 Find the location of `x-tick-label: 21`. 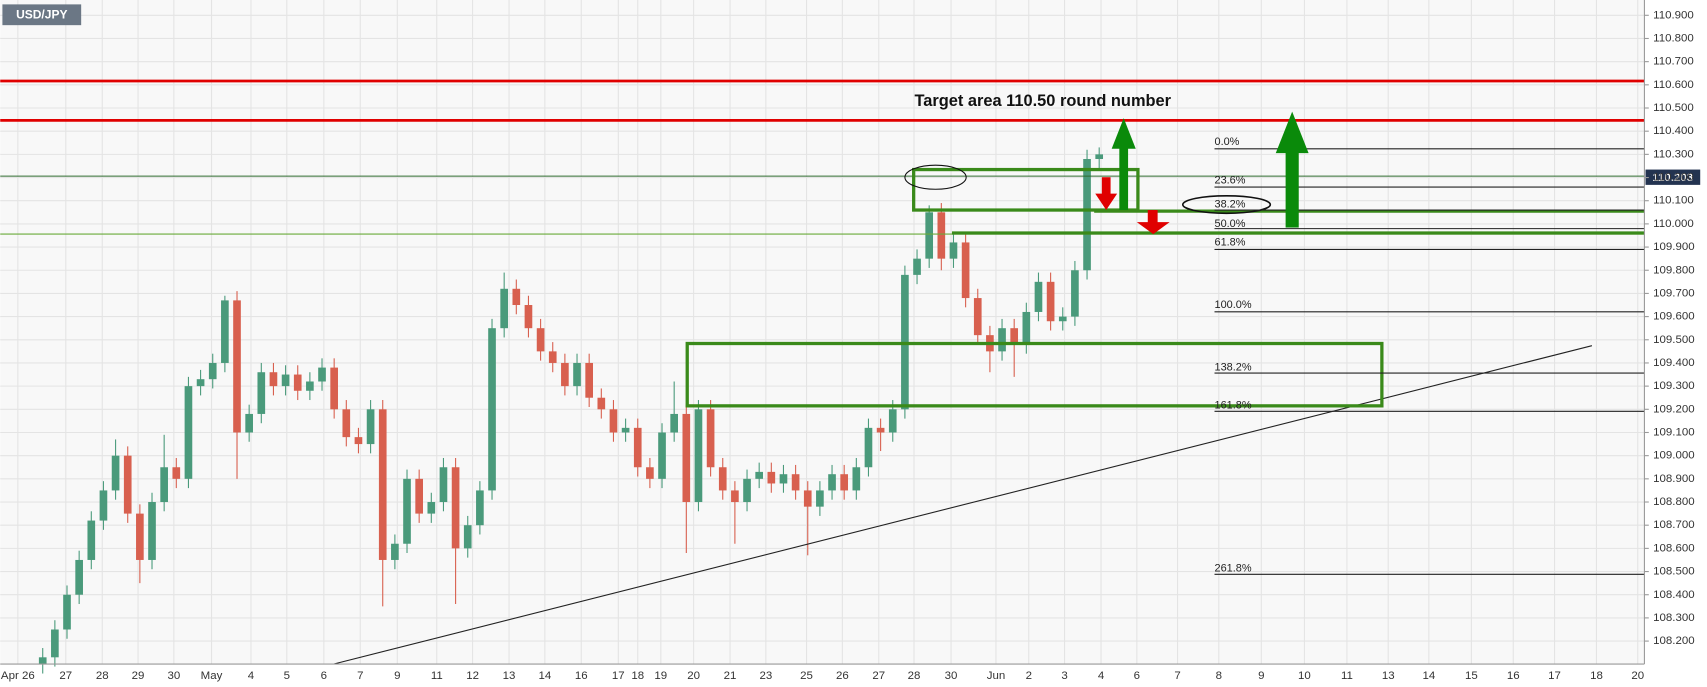

x-tick-label: 21 is located at coordinates (730, 676).